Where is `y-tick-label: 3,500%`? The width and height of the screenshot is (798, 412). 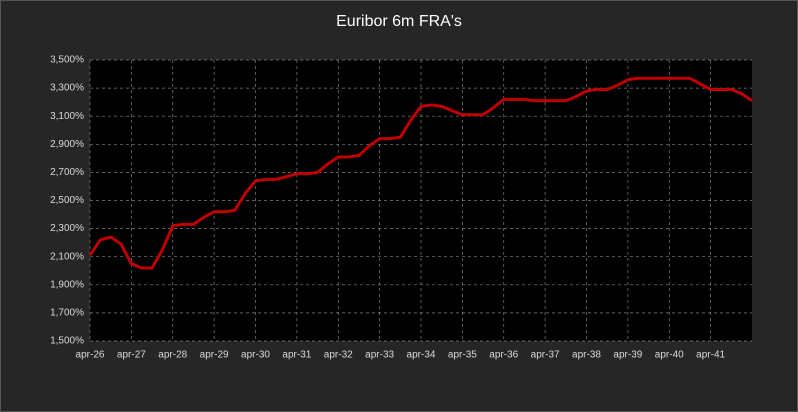 y-tick-label: 3,500% is located at coordinates (67, 60).